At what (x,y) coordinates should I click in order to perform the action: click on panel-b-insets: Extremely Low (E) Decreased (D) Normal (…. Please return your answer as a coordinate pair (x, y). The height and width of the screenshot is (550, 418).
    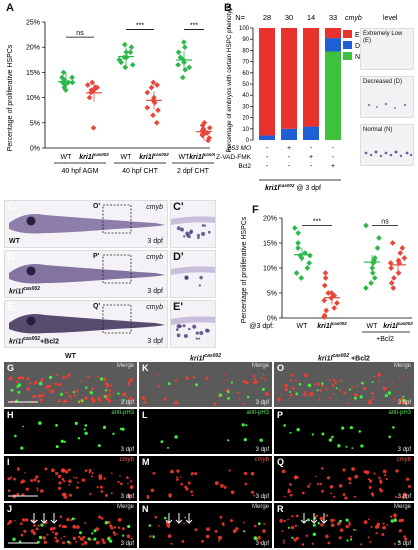
    Looking at the image, I should click on (387, 97).